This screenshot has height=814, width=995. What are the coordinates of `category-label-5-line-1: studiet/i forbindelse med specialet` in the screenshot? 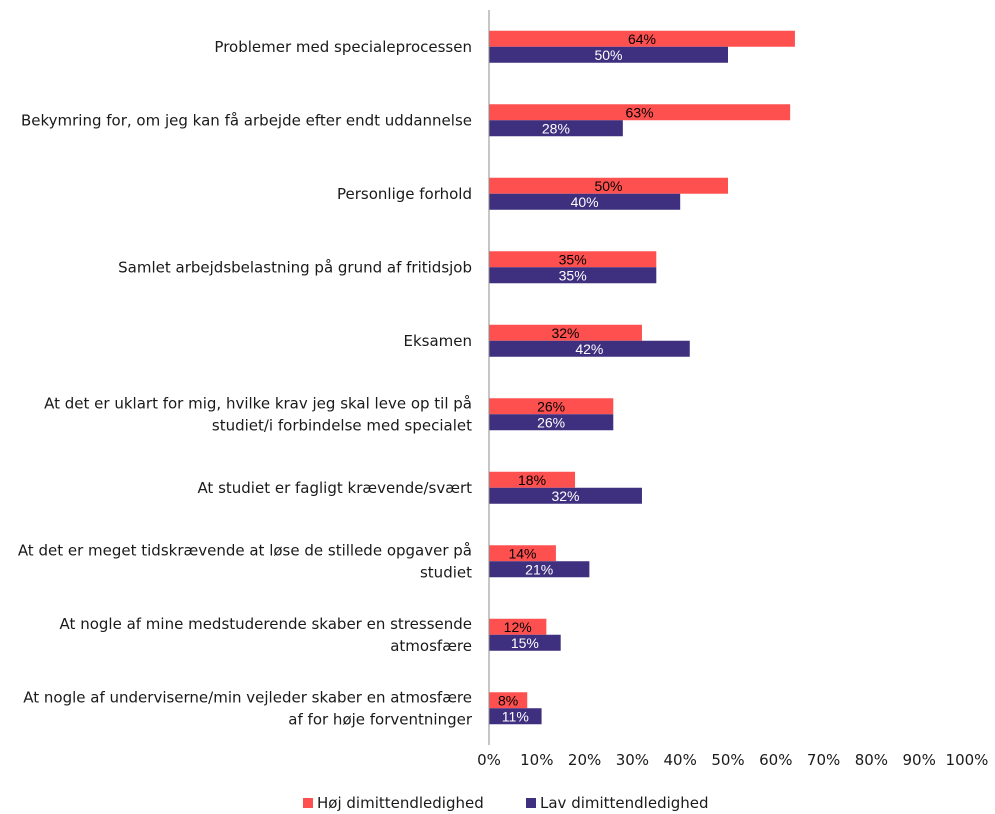 It's located at (342, 425).